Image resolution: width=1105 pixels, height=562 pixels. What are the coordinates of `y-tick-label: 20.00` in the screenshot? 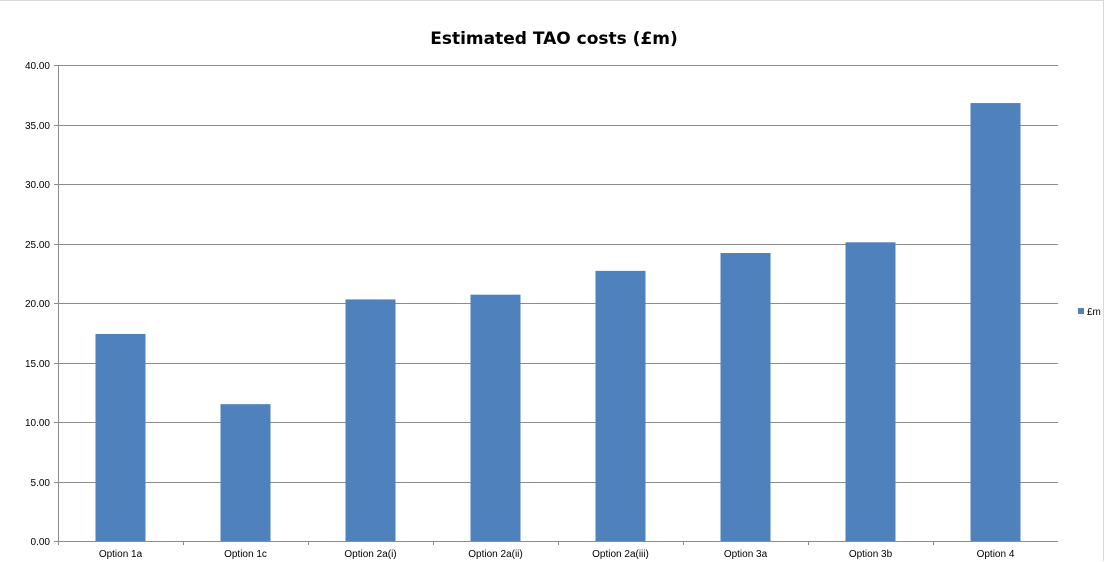 It's located at (37, 304).